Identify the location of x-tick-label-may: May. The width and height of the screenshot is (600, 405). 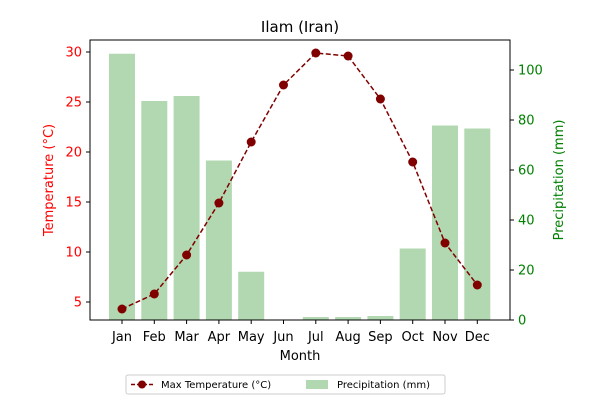
(251, 337).